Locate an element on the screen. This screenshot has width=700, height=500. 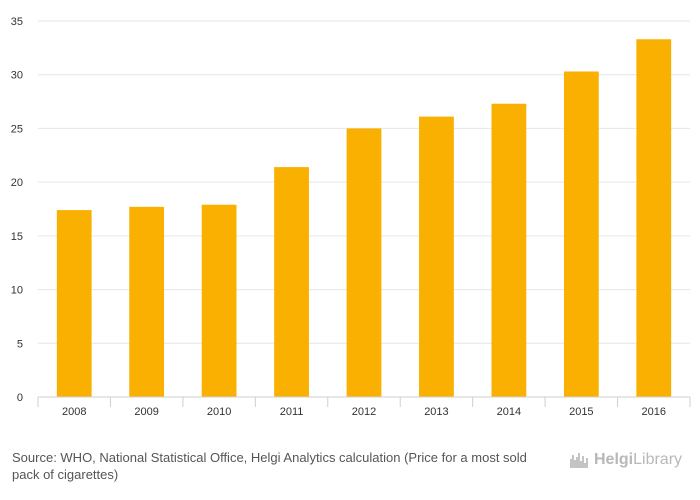
x-tick-label: 2015 is located at coordinates (581, 412).